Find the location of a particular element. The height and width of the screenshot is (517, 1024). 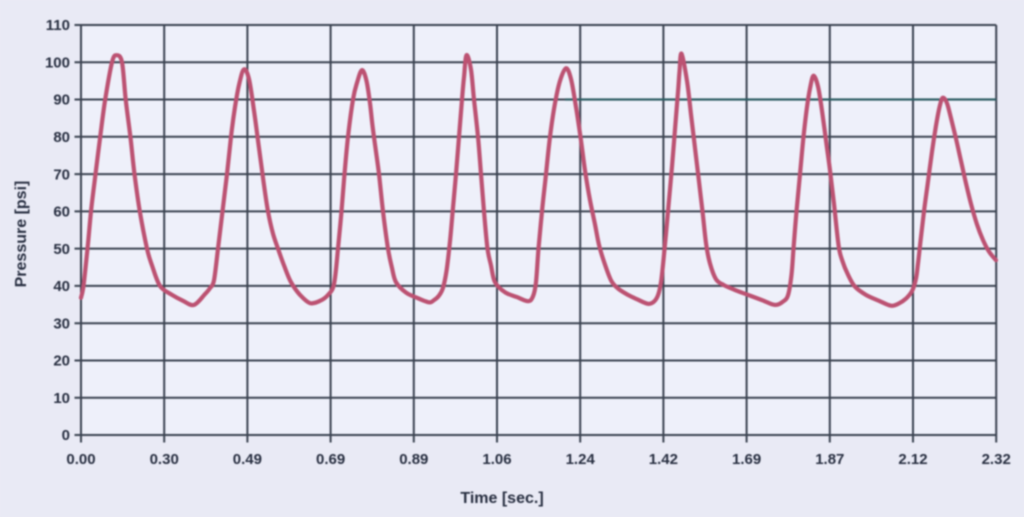

svg-text: 60 is located at coordinates (61, 212).